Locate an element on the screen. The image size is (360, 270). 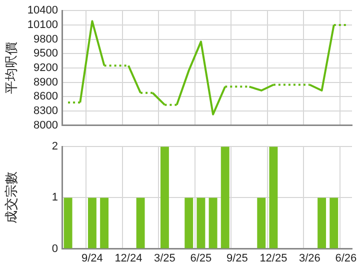
y-tick-label: 9500 is located at coordinates (46, 54).